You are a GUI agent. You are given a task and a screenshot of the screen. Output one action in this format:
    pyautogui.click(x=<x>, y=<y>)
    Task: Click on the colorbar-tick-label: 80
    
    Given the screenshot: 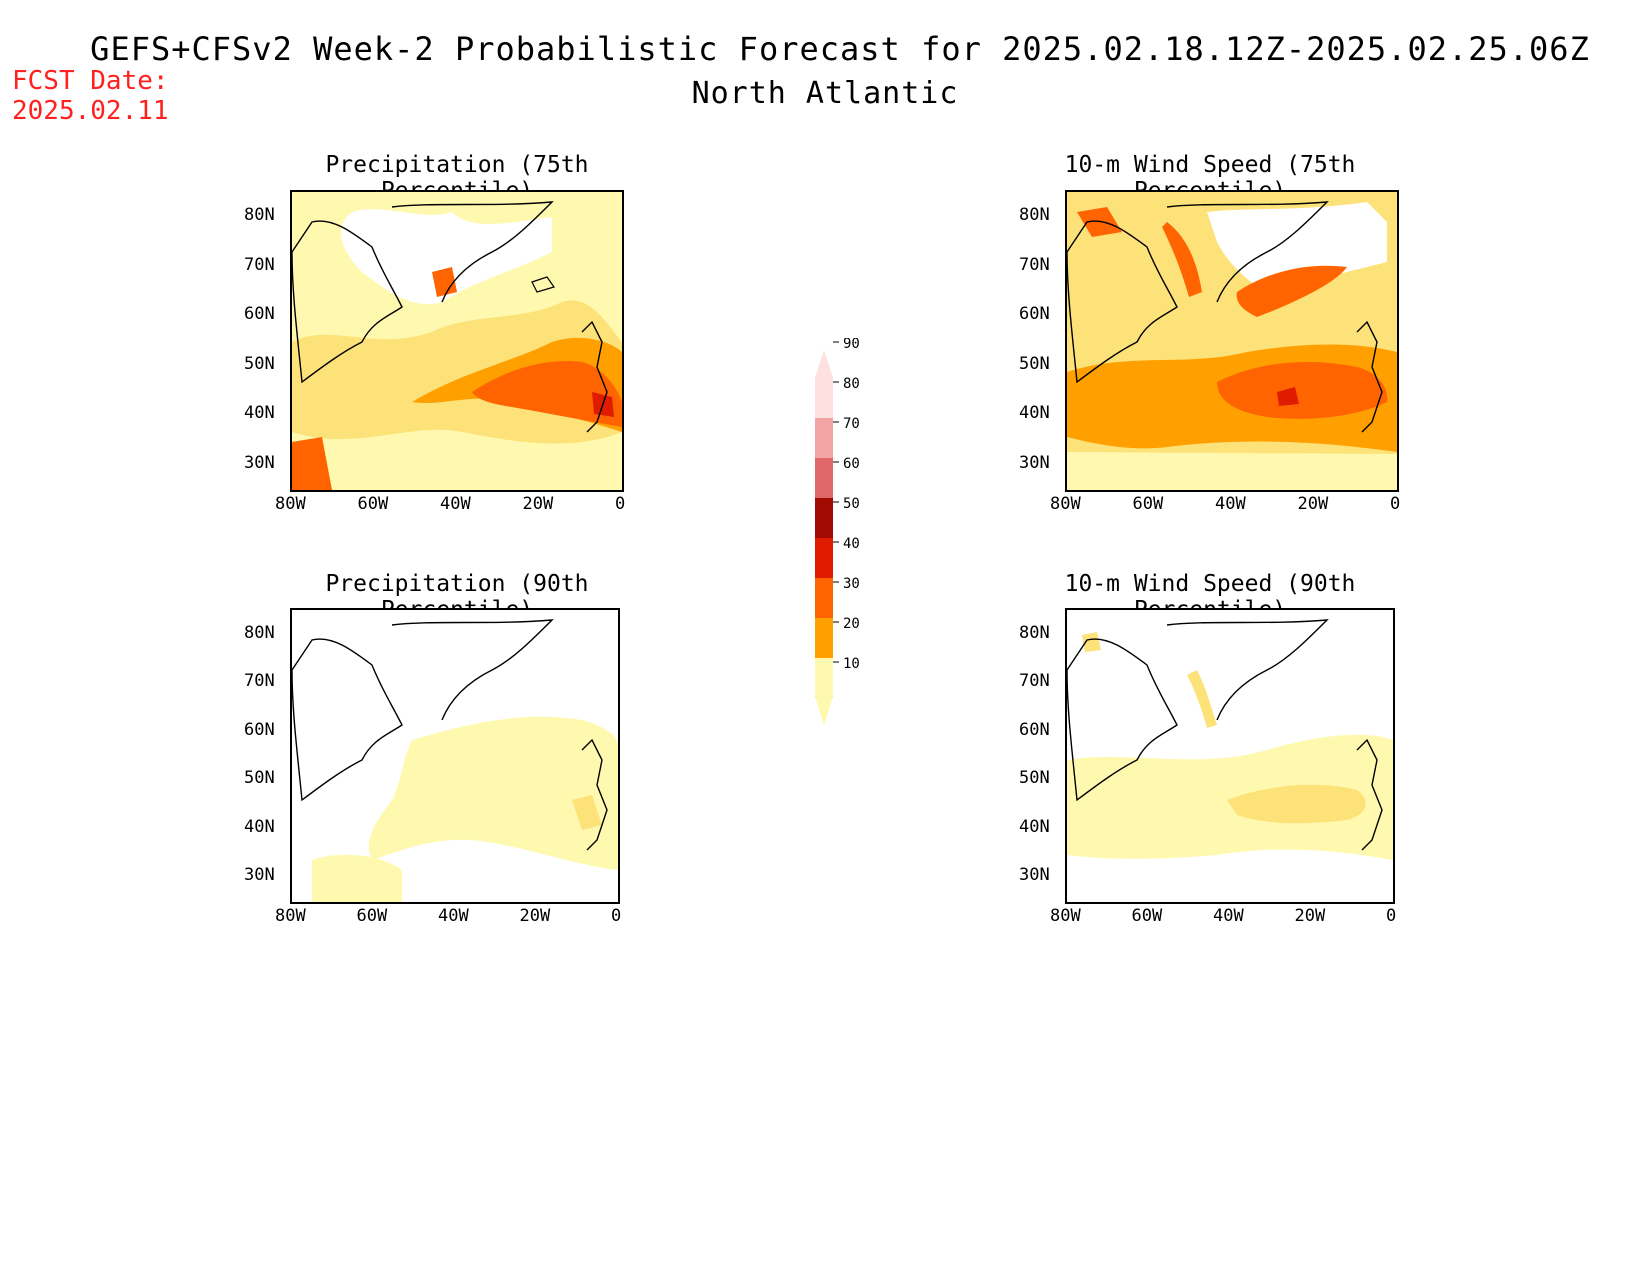 What is the action you would take?
    pyautogui.click(x=851, y=384)
    